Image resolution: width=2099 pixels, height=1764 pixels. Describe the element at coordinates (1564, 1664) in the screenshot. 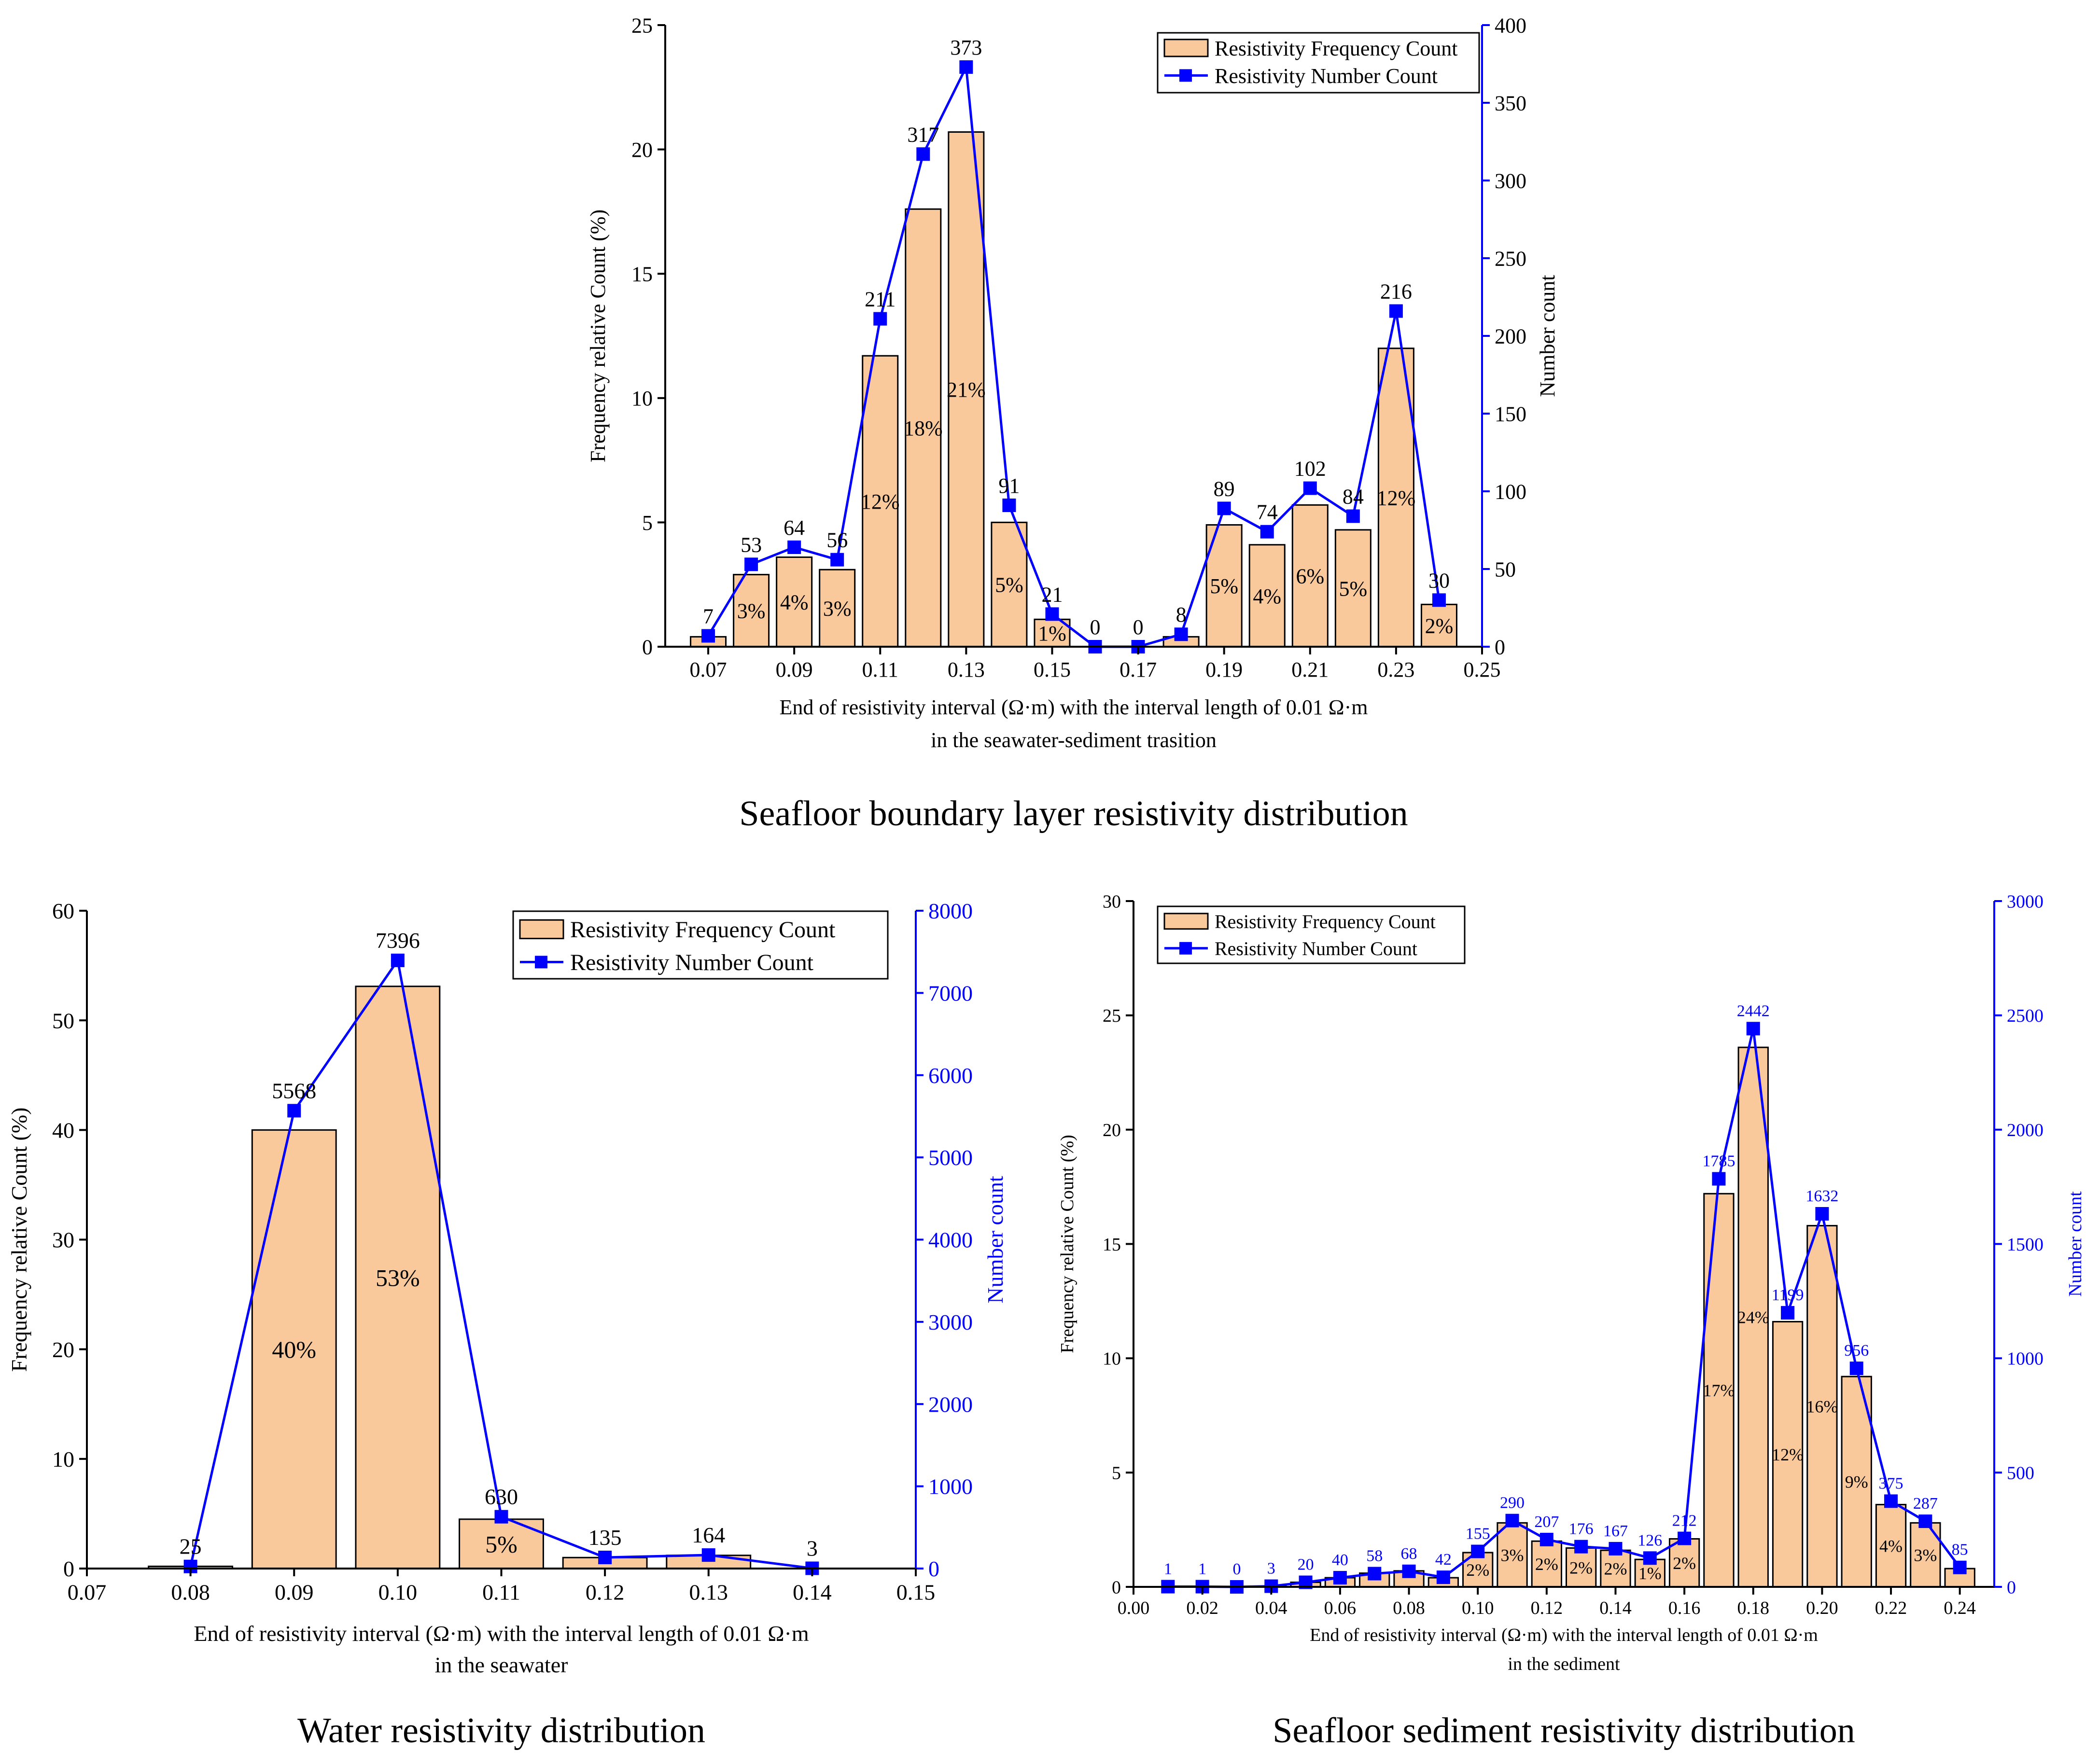

I see `x-axis-title-line2: in the sediment` at that location.